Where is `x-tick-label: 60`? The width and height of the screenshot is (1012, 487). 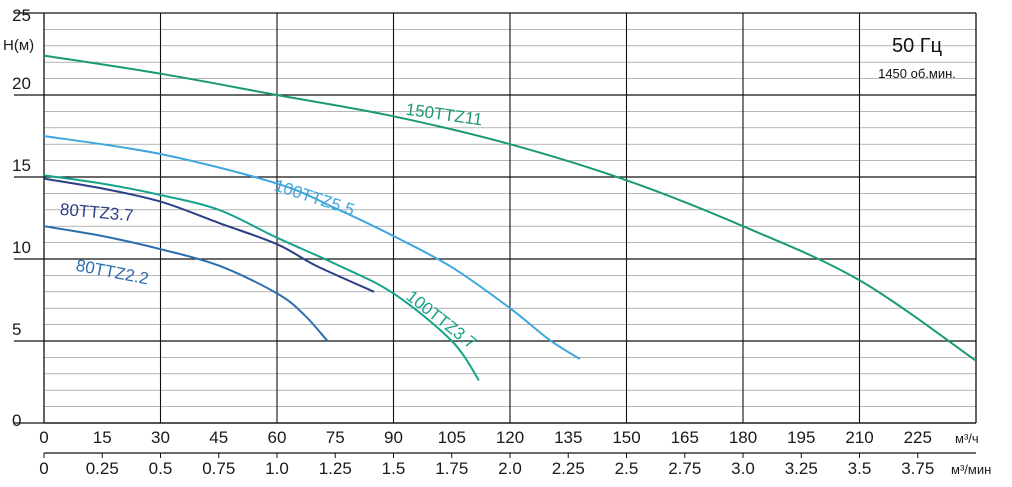
x-tick-label: 60 is located at coordinates (277, 437).